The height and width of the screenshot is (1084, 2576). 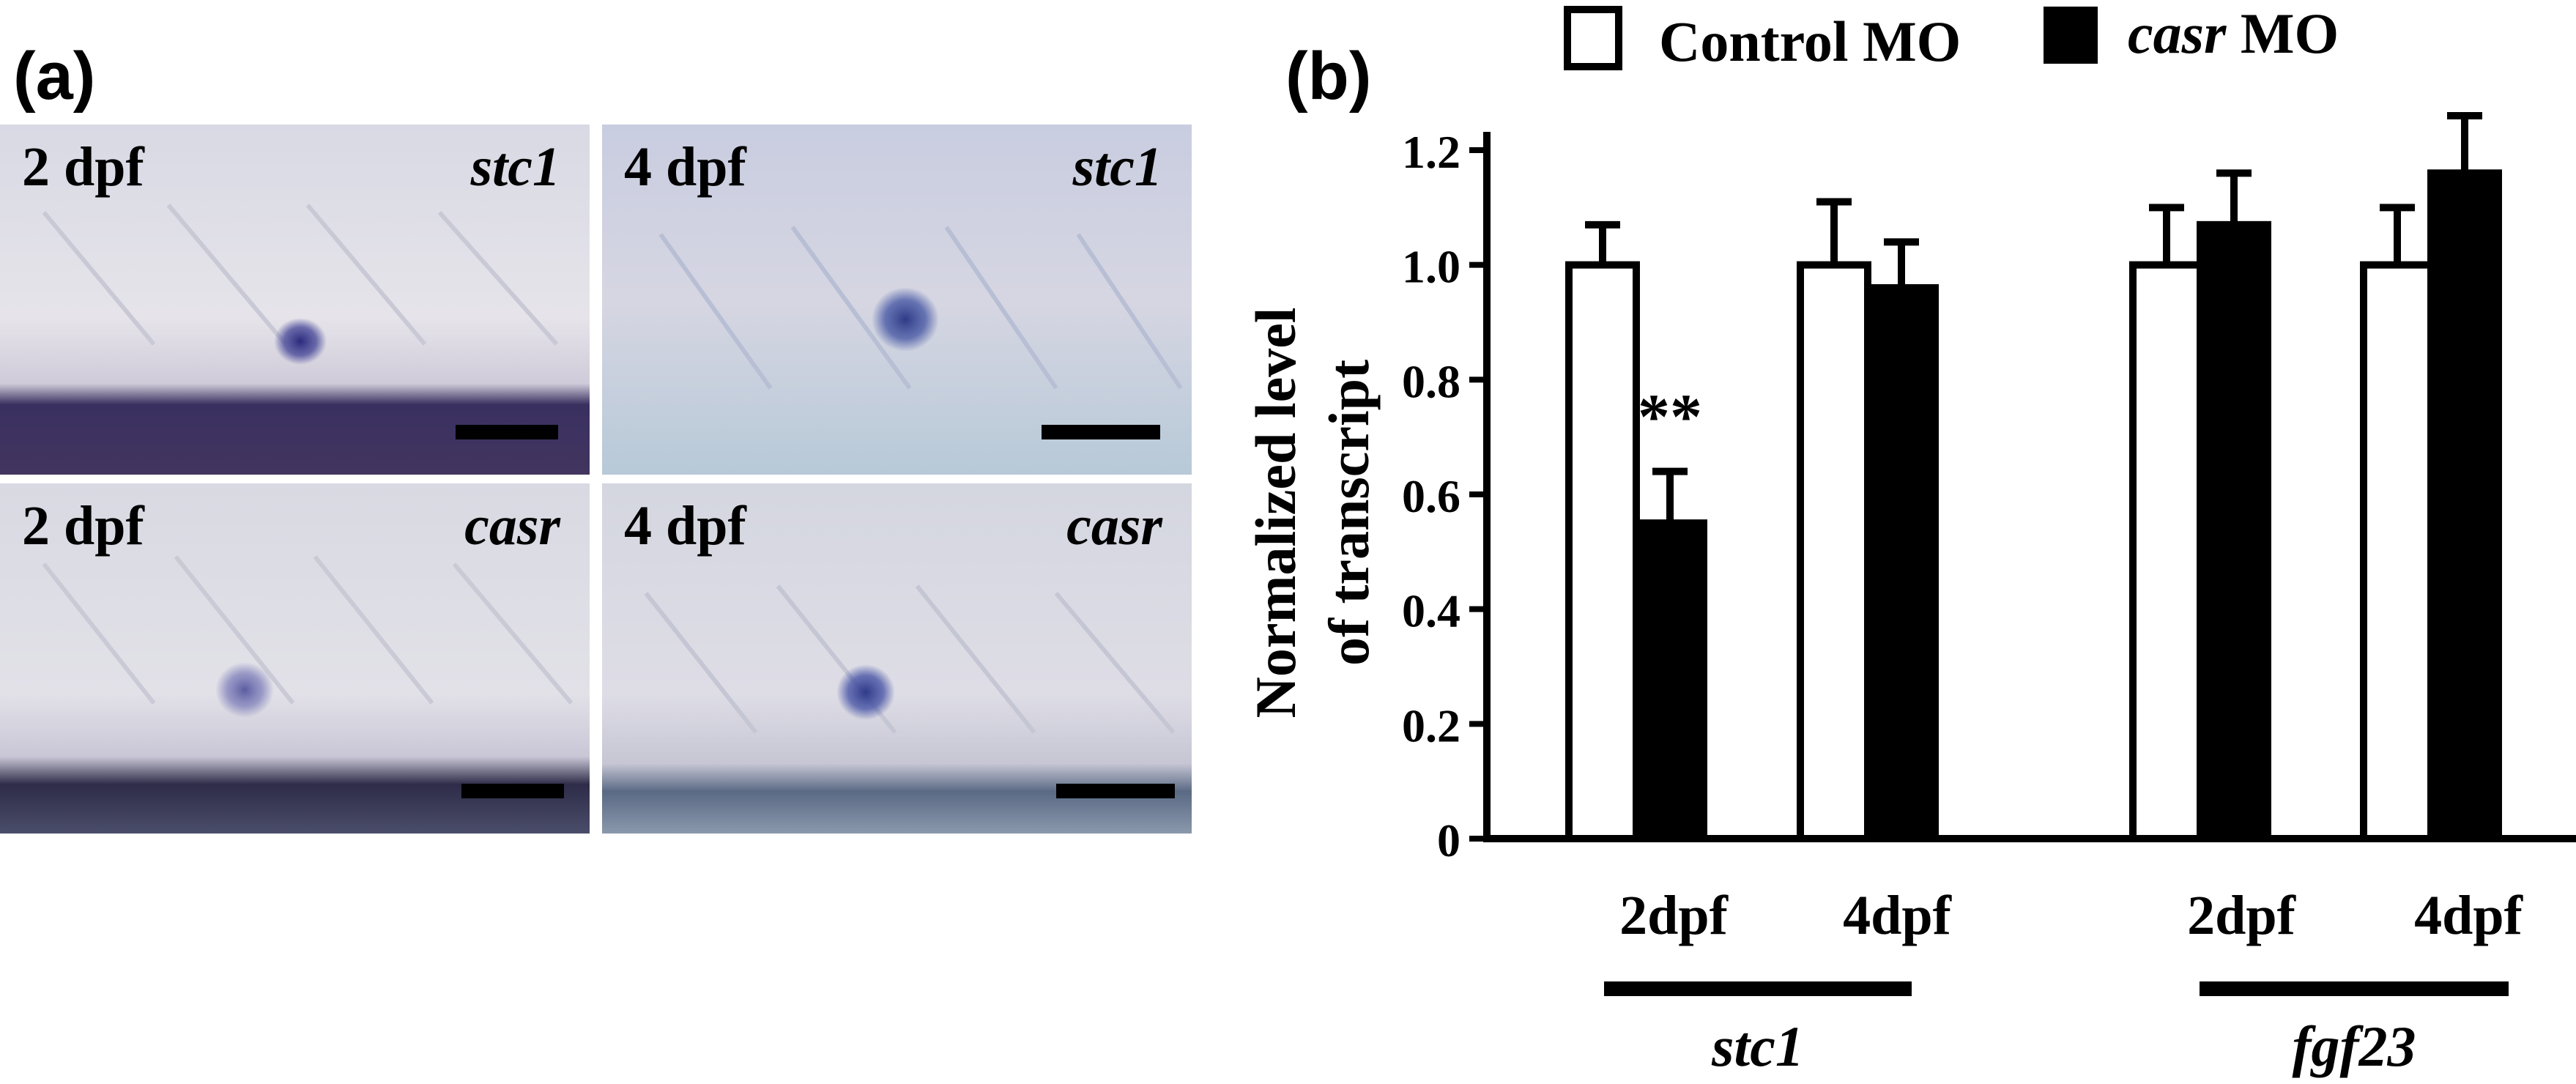 I want to click on y-axis-label-line2: of transcript, so click(x=1349, y=513).